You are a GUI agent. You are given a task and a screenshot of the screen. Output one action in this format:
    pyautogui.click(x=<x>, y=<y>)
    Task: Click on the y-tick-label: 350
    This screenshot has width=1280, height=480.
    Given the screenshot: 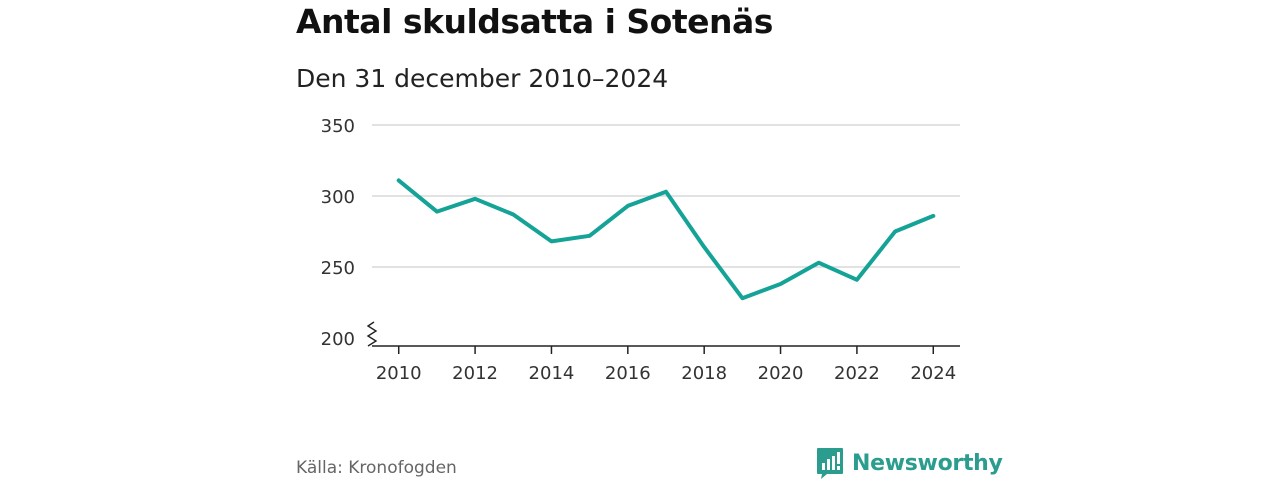 What is the action you would take?
    pyautogui.click(x=338, y=126)
    